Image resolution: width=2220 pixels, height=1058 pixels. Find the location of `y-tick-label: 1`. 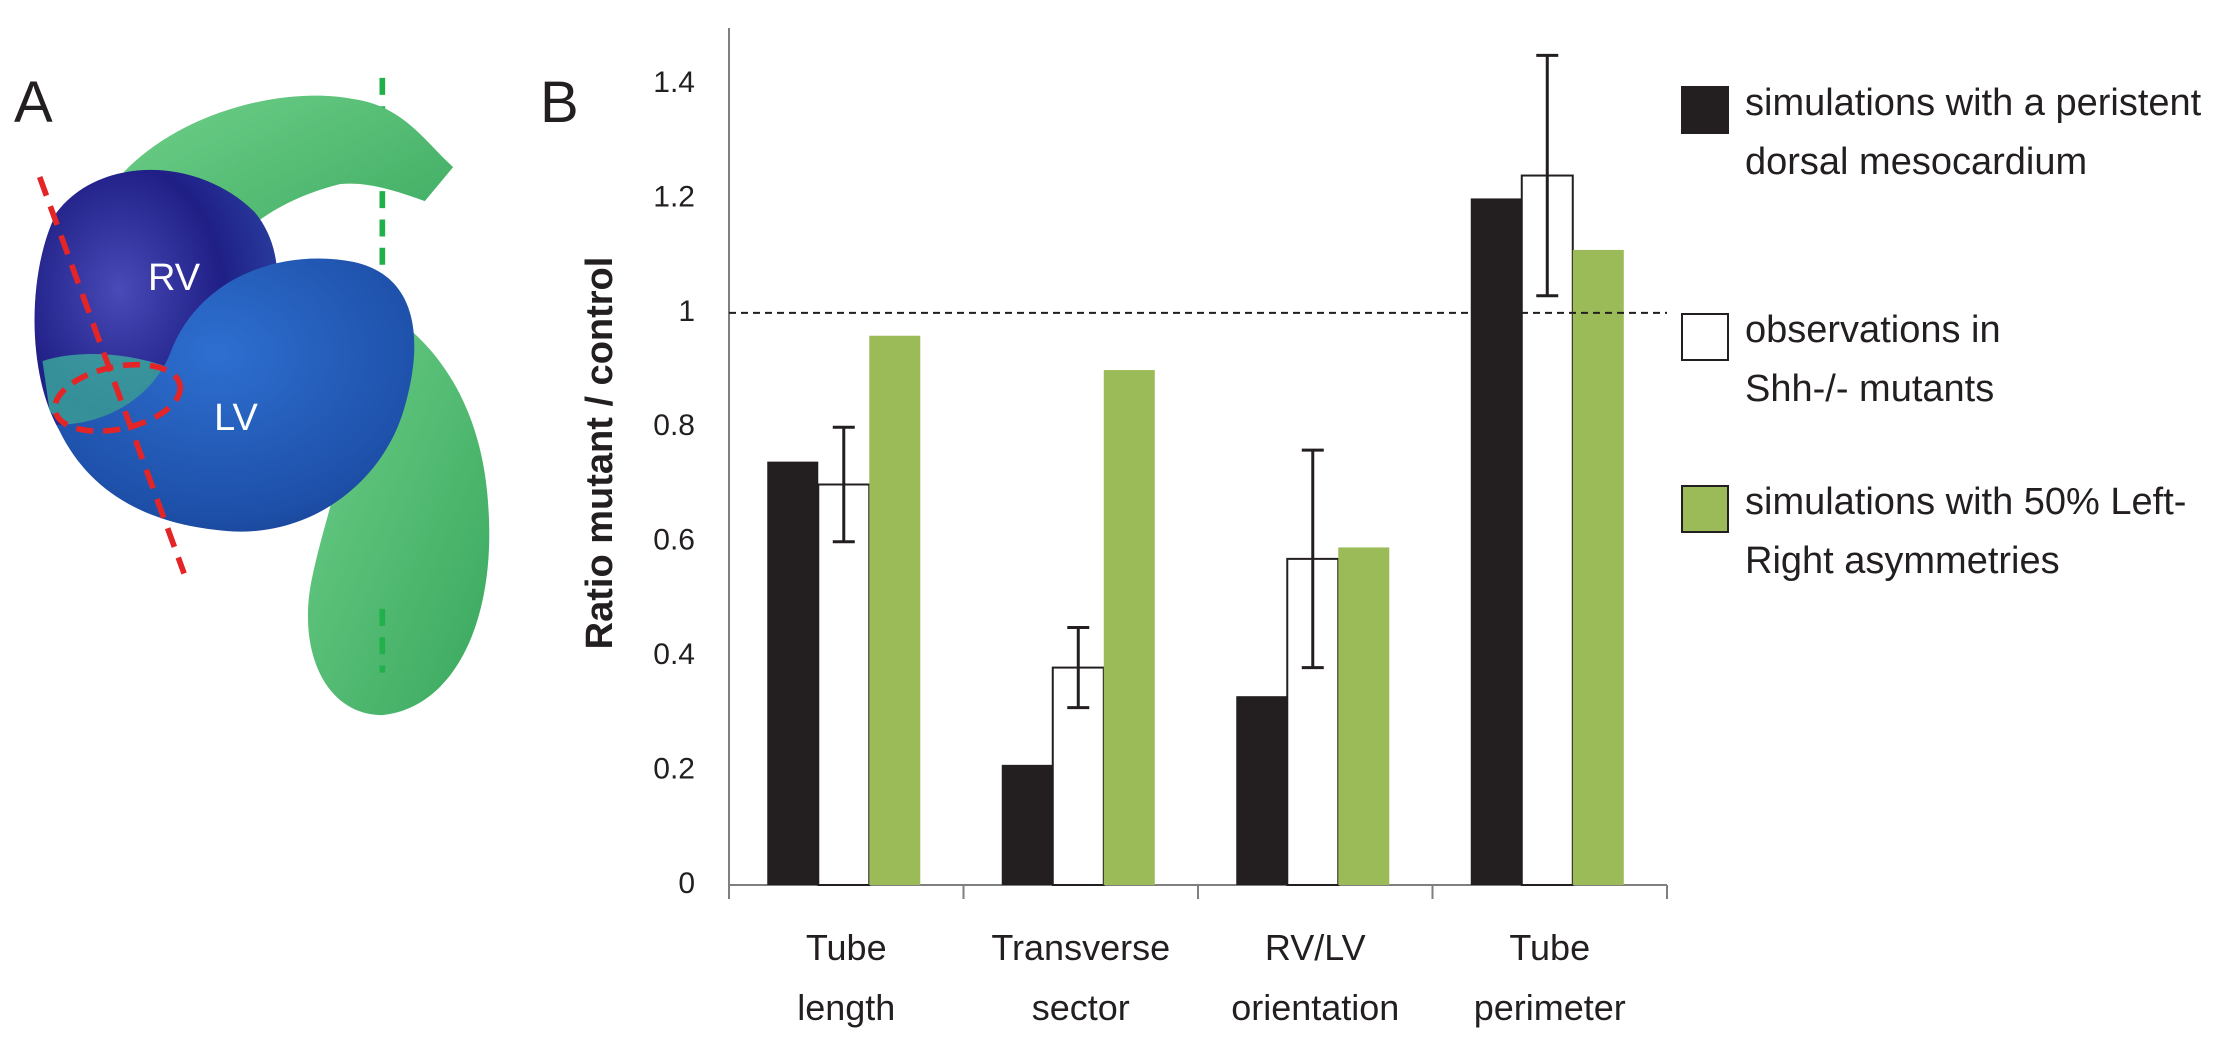

y-tick-label: 1 is located at coordinates (686, 311).